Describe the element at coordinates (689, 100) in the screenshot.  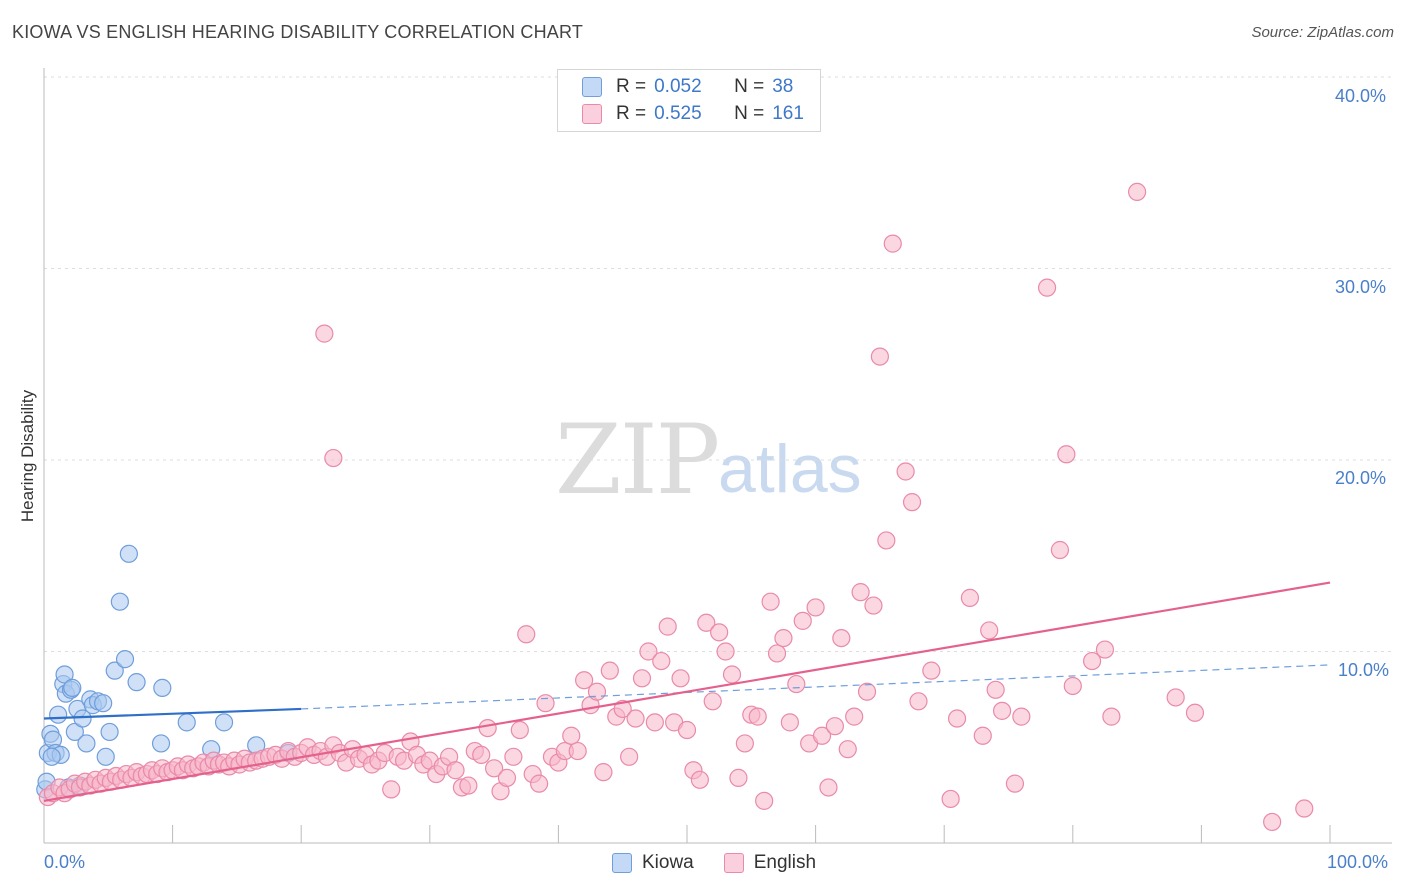
I see `correlation-legend: R = 0.052 N = 38 R = 0.525 N = 161` at that location.